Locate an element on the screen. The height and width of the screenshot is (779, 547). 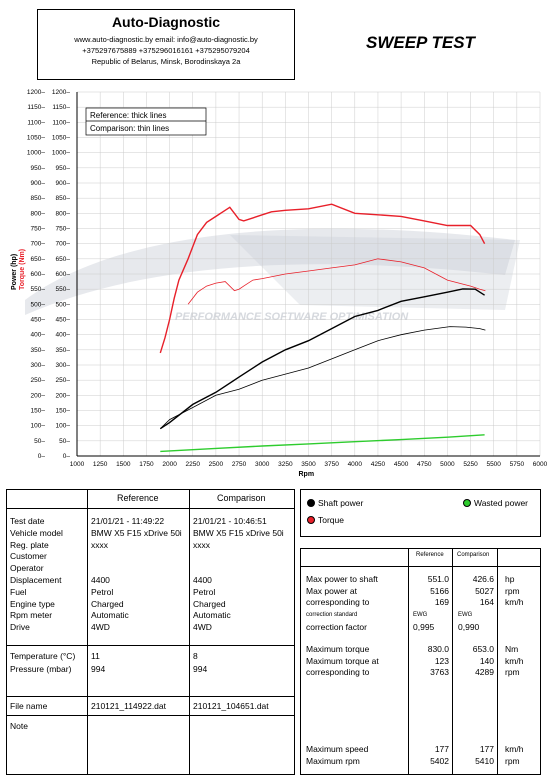
series-line-wasted-power-reference is located at coordinates (322, 443).